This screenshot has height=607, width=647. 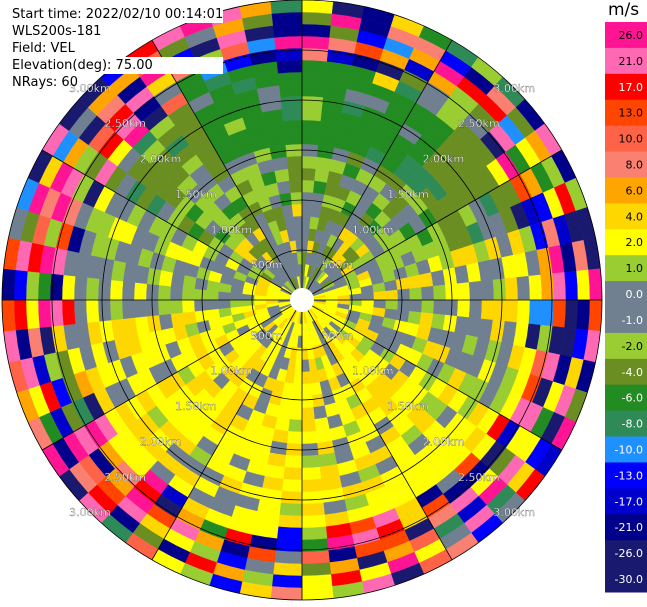 I want to click on colorbar-tick-label: -6.0, so click(x=632, y=398).